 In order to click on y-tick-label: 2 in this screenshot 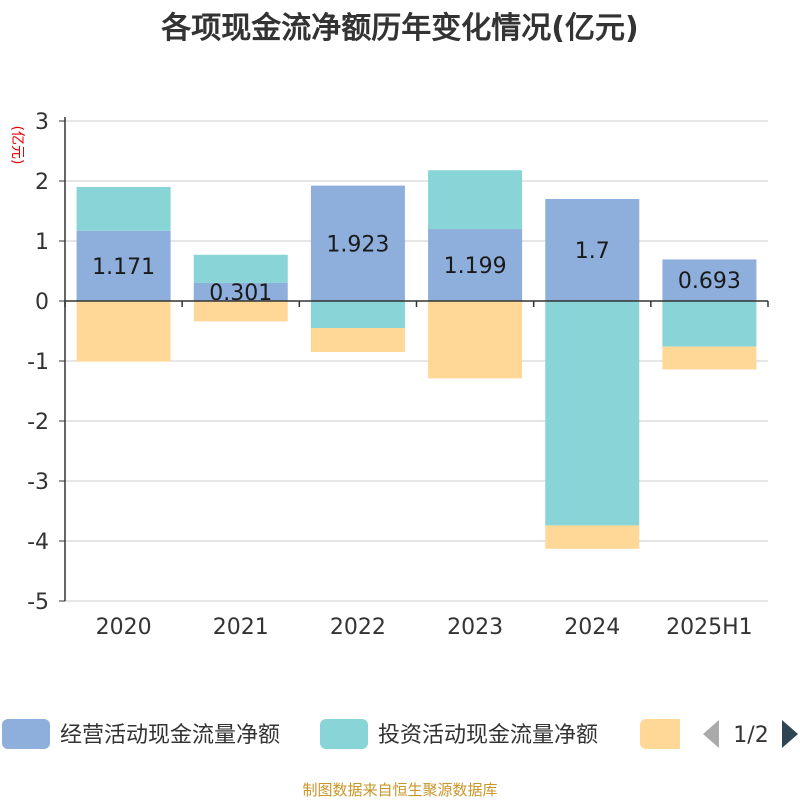, I will do `click(42, 182)`.